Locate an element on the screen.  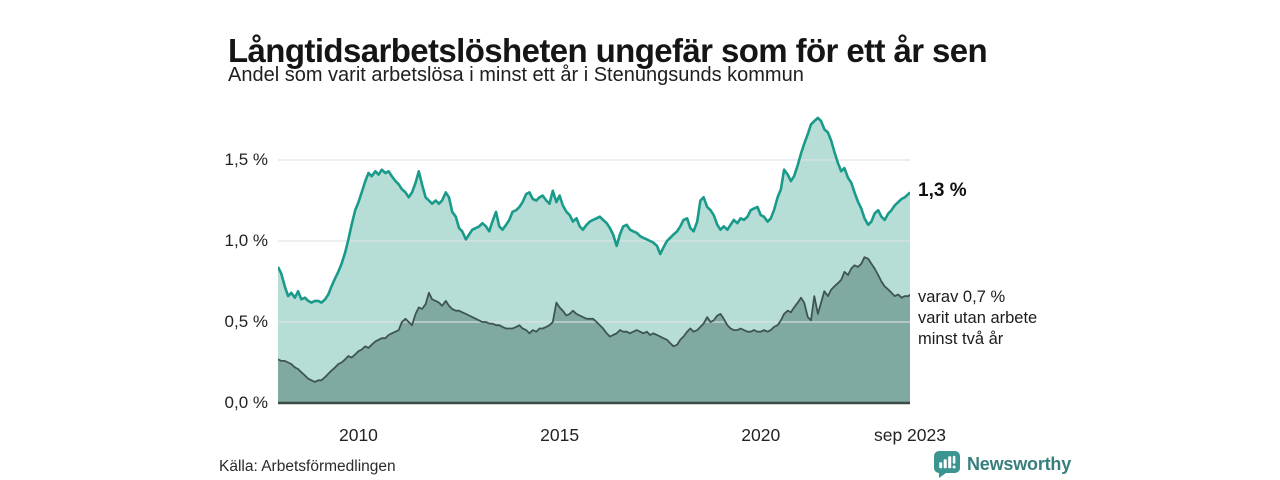
y-axis-label: 1,5 % is located at coordinates (246, 159).